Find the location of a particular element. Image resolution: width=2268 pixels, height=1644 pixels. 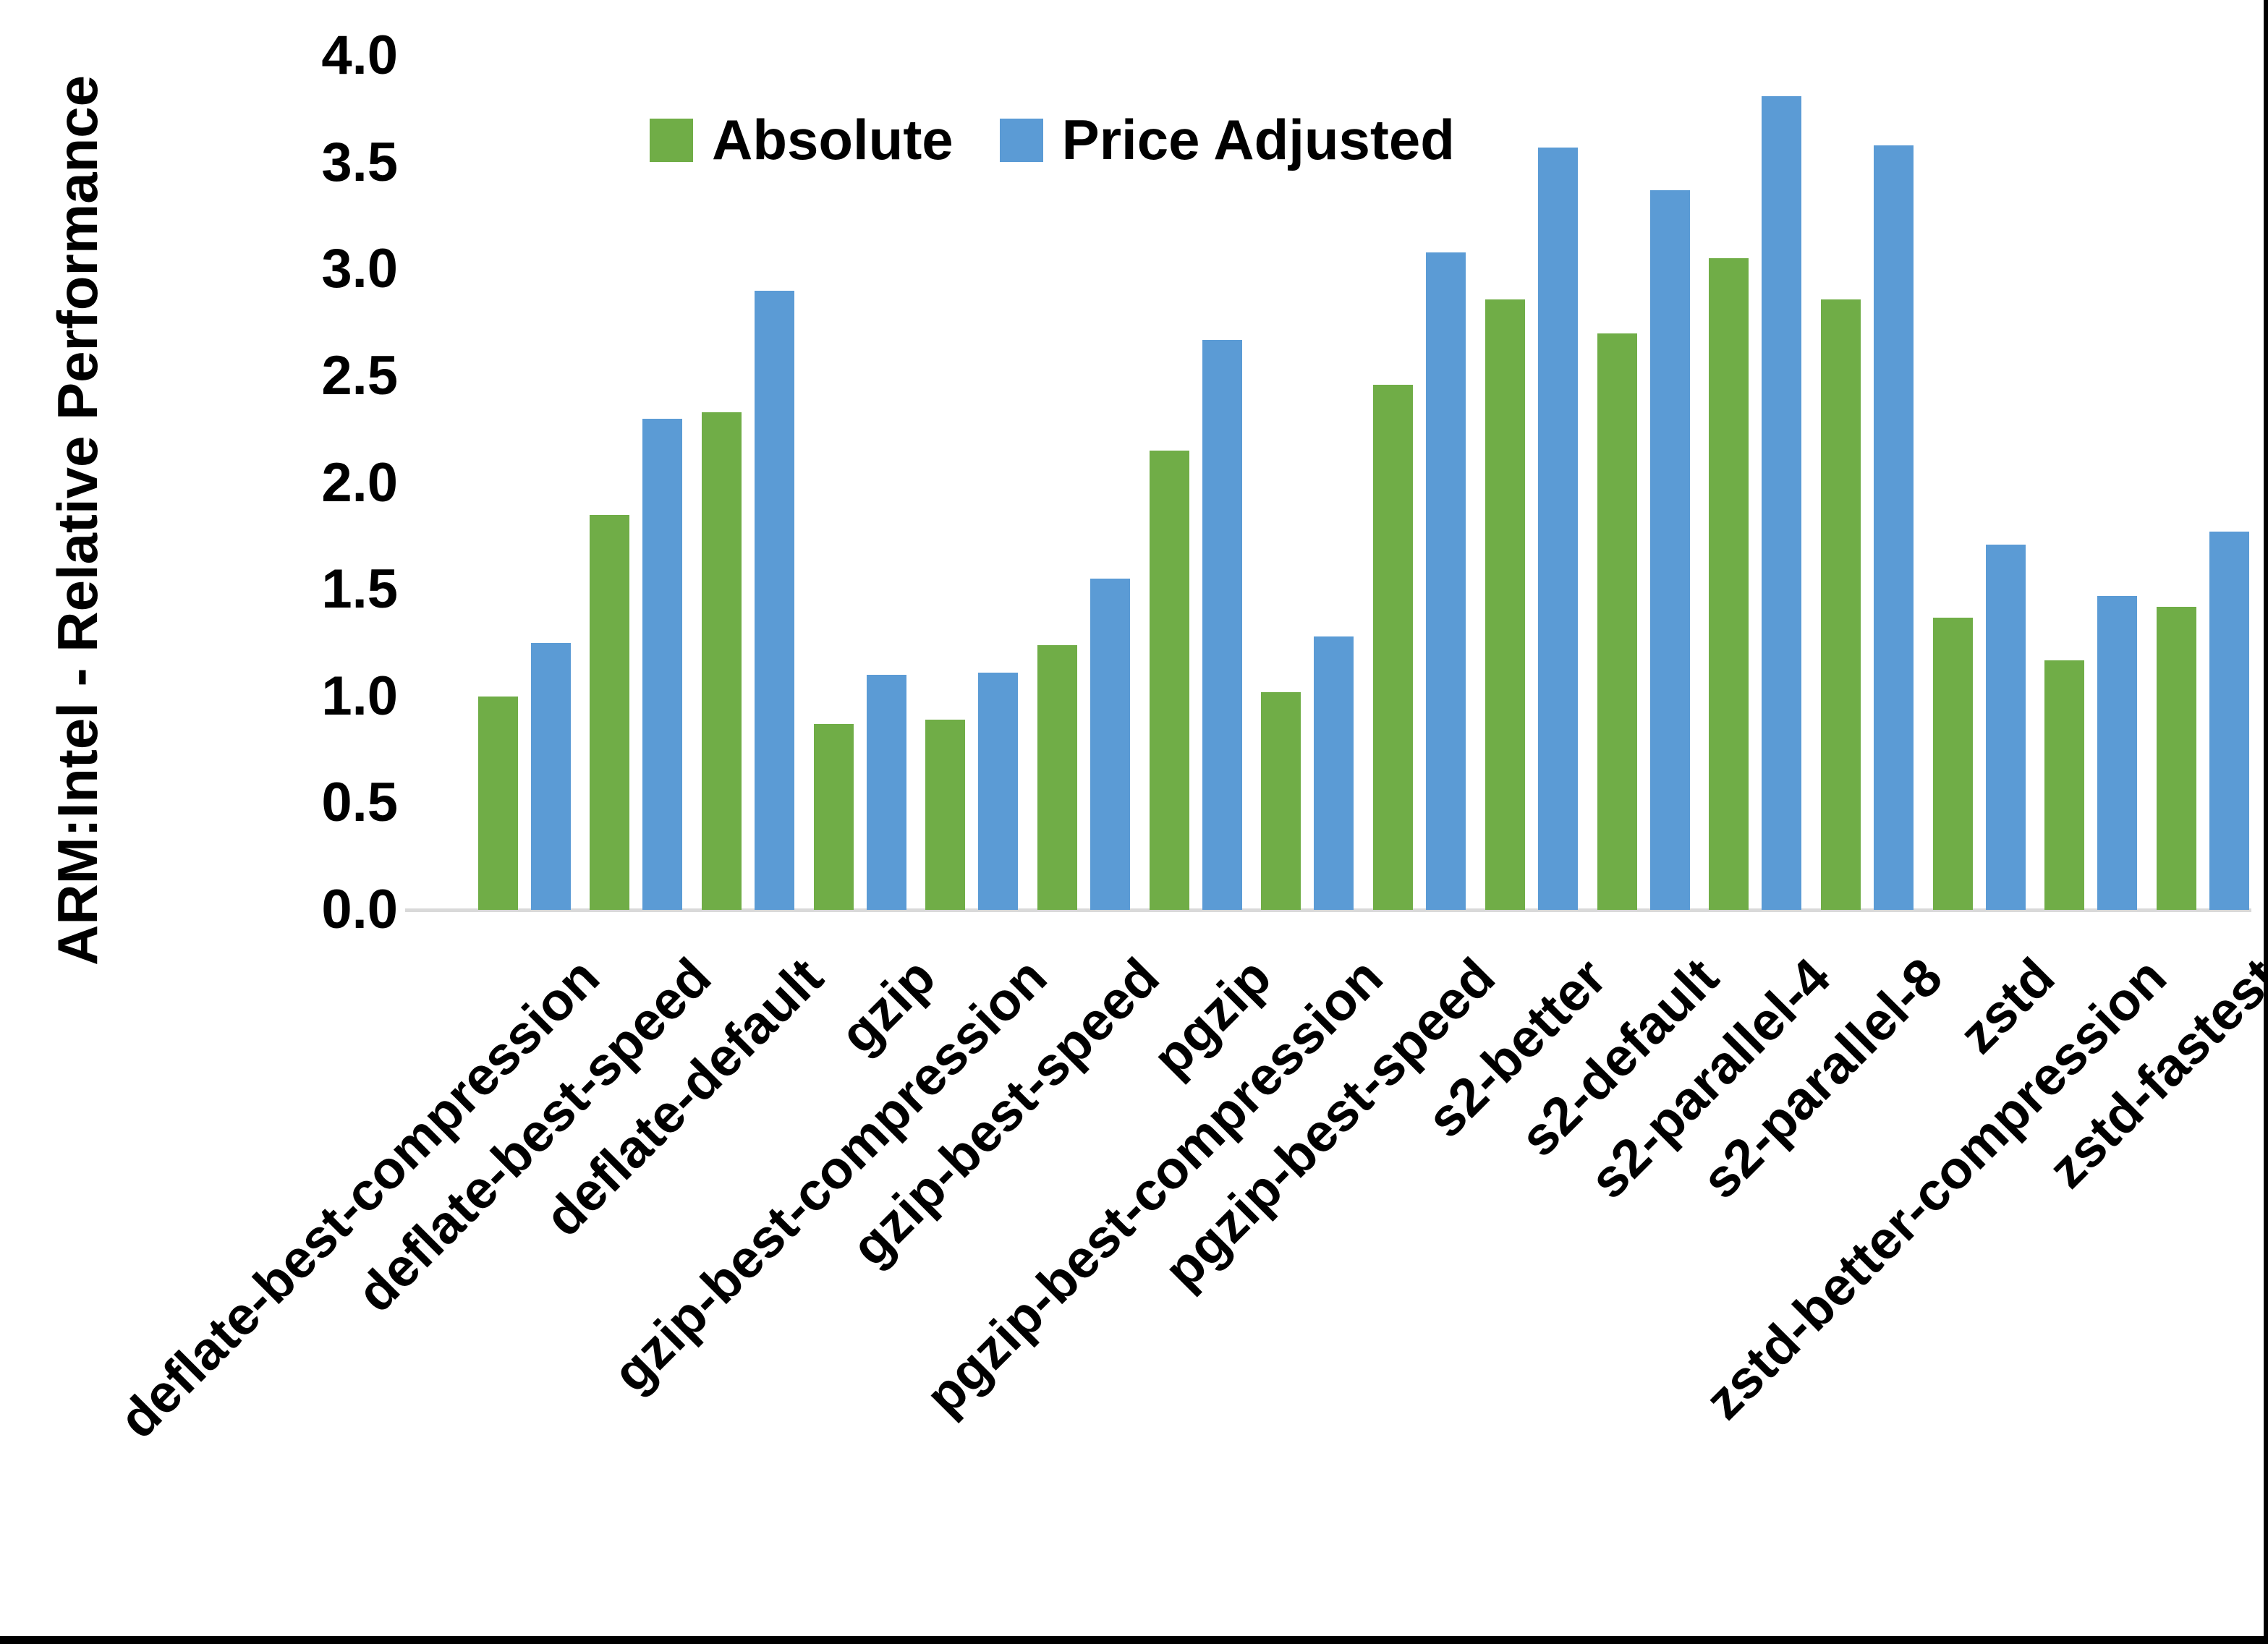

legend-swatch-price-adjusted is located at coordinates (1021, 140).